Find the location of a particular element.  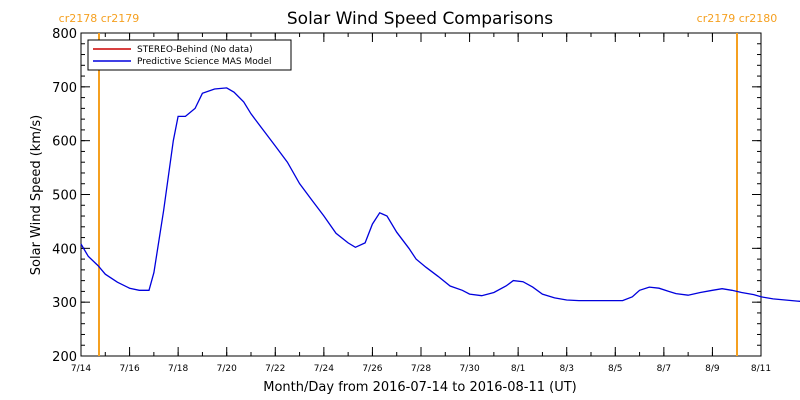

chart-title: Solar Wind Speed Comparisons is located at coordinates (420, 19).